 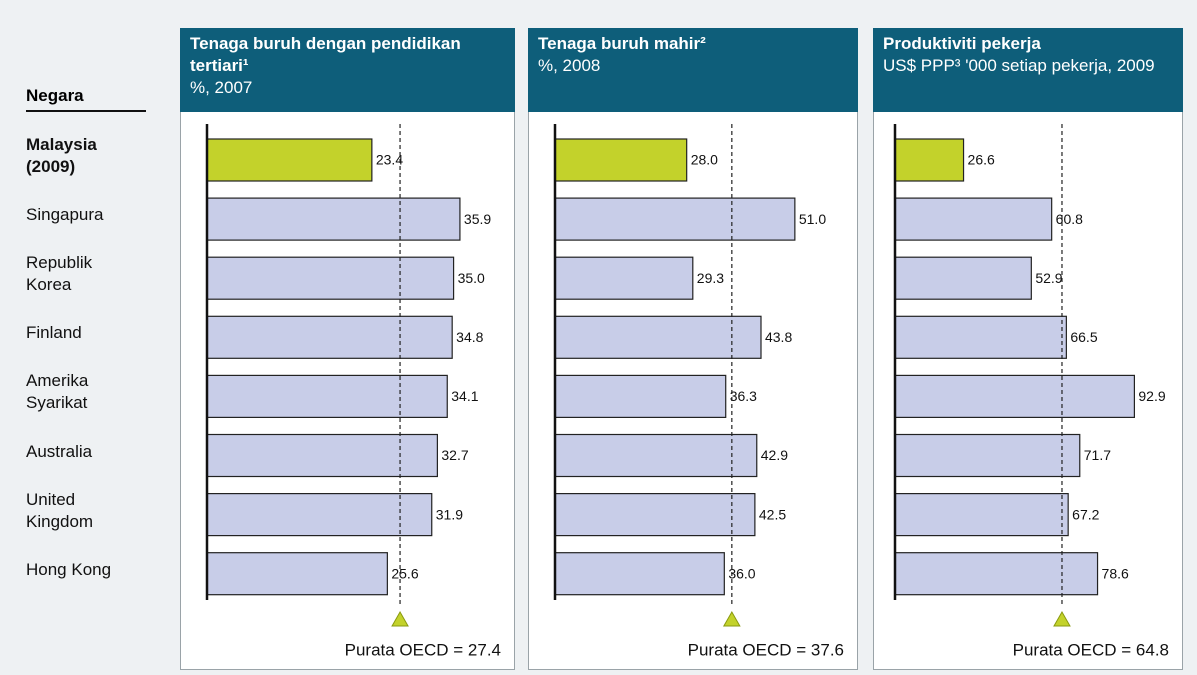 I want to click on category-label: Finland, so click(x=54, y=333).